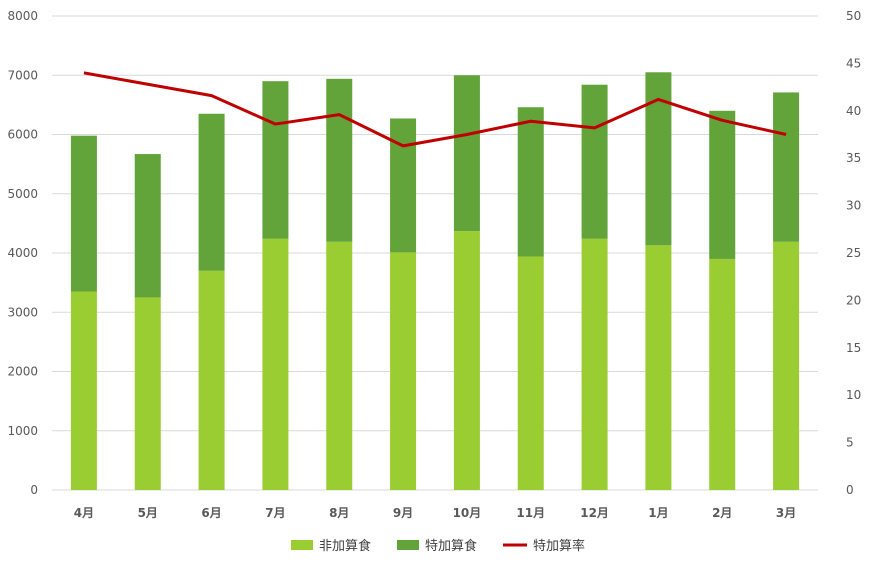  Describe the element at coordinates (722, 513) in the screenshot. I see `category-label: 2月` at that location.